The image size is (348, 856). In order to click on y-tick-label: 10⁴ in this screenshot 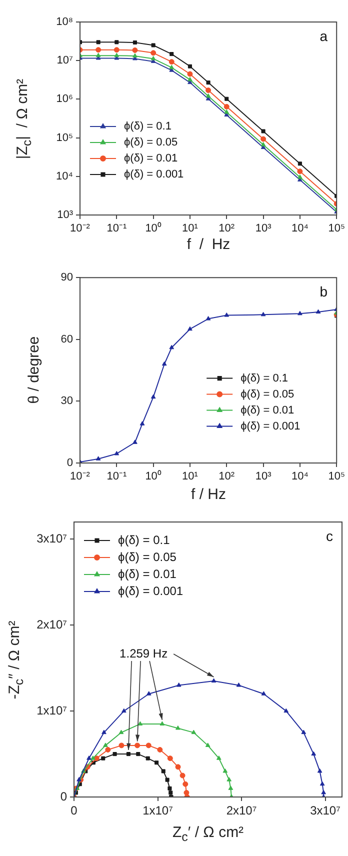, I will do `click(65, 176)`.